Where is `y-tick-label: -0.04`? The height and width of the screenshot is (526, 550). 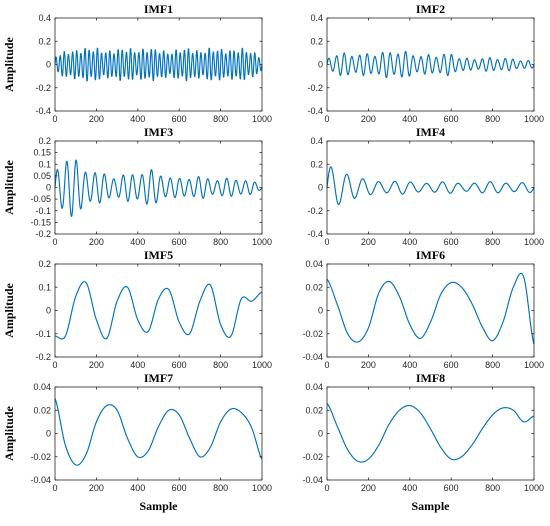 y-tick-label: -0.04 is located at coordinates (40, 480).